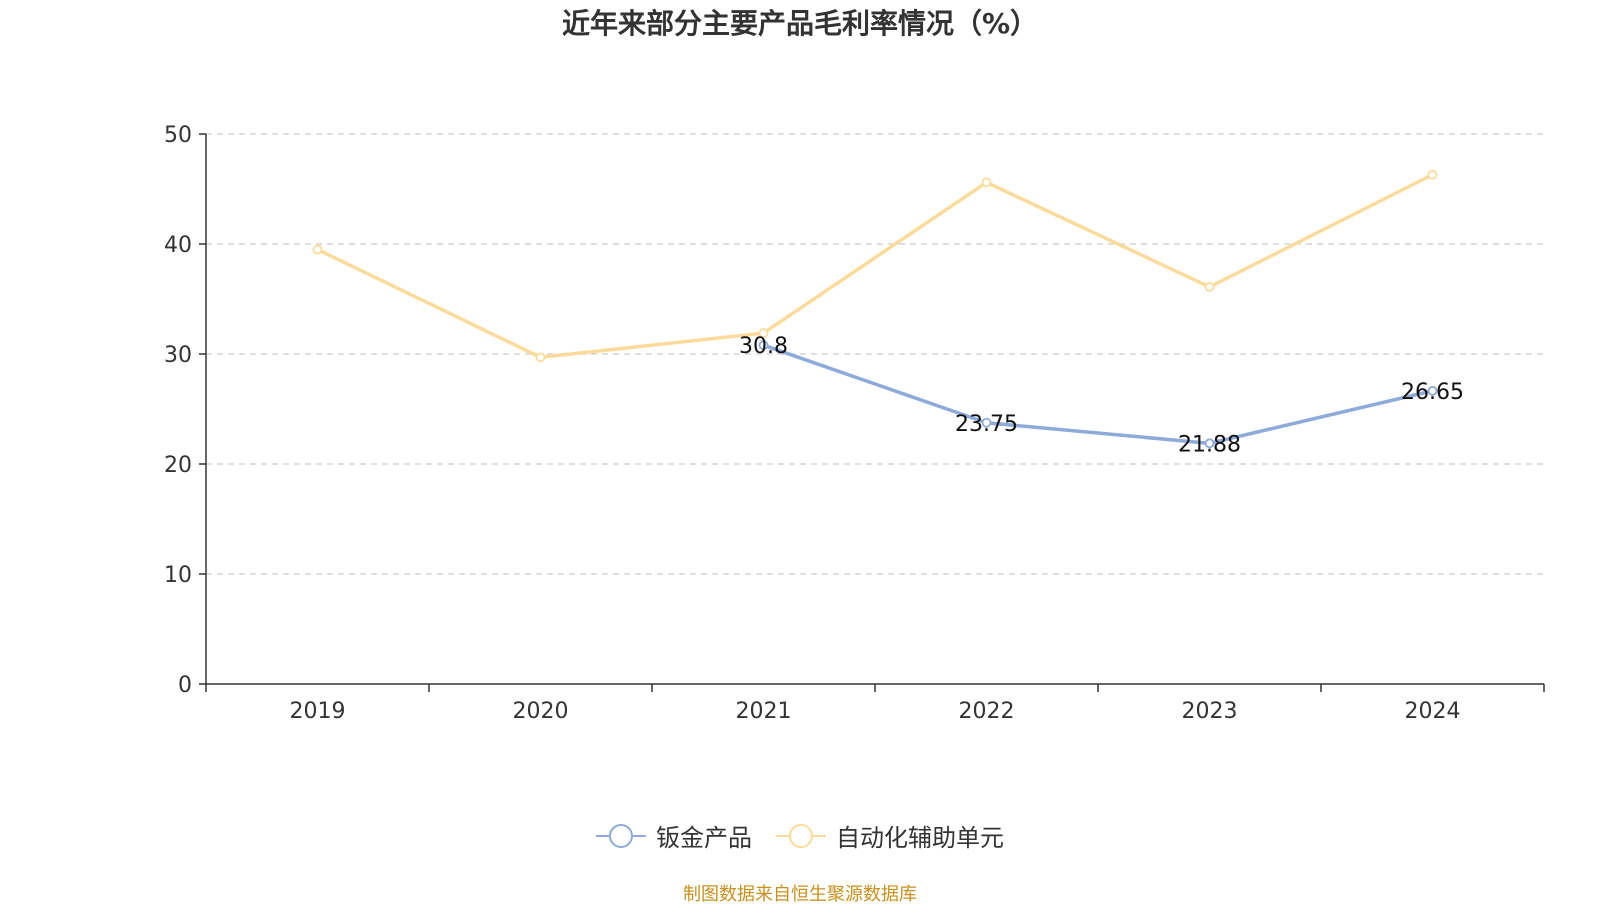 The height and width of the screenshot is (906, 1600). I want to click on legend-item-series-1: 自动化辅助单元, so click(890, 835).